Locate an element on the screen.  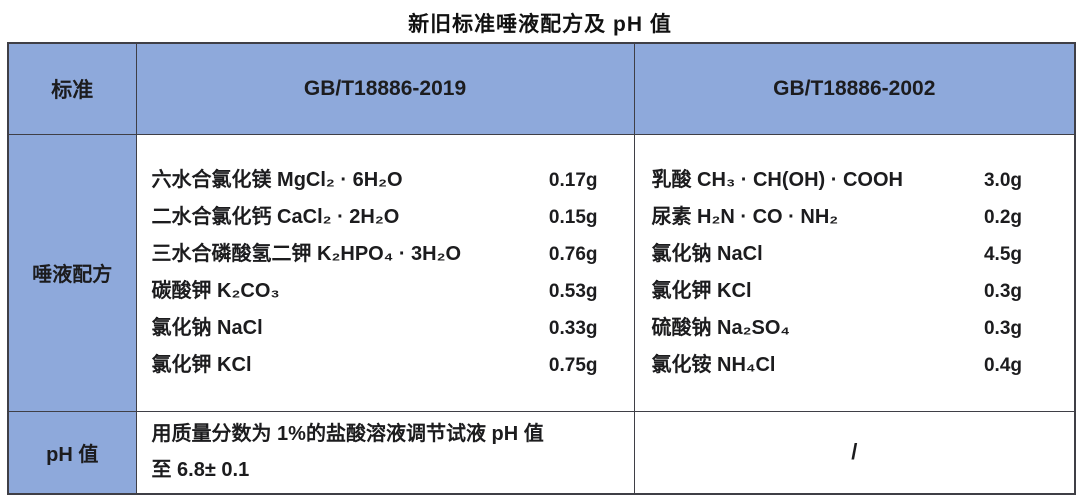
chem-item: 氯化铵 NH₄Cl 0.4g is located at coordinates (855, 365).